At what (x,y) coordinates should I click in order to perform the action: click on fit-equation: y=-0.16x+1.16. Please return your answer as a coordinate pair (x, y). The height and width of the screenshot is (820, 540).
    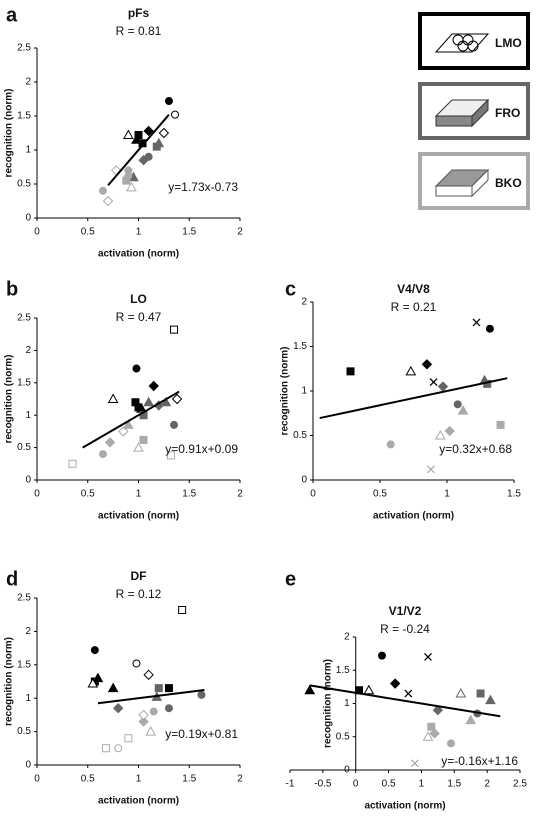
    Looking at the image, I should click on (479, 761).